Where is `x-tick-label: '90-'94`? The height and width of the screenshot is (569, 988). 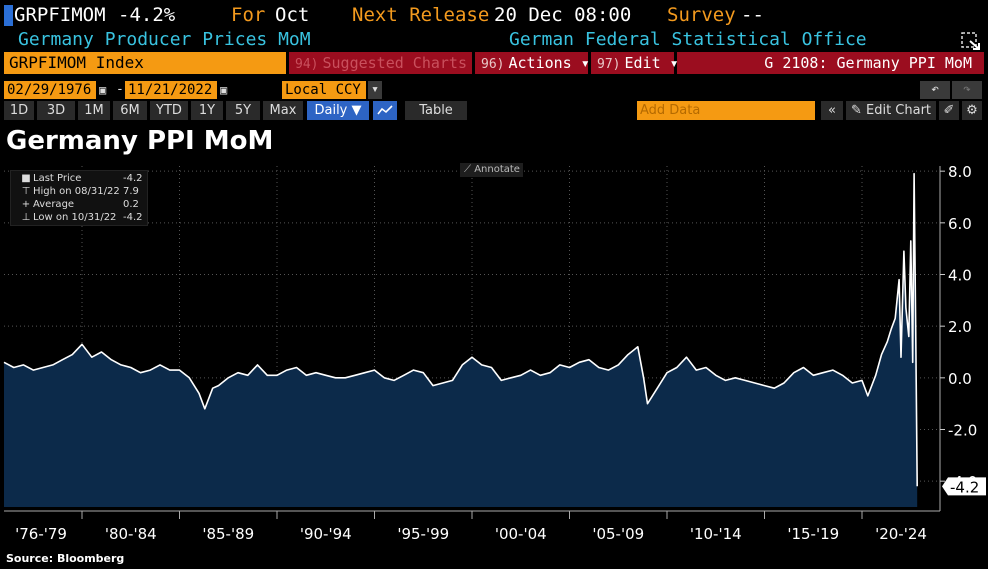
x-tick-label: '90-'94 is located at coordinates (326, 534).